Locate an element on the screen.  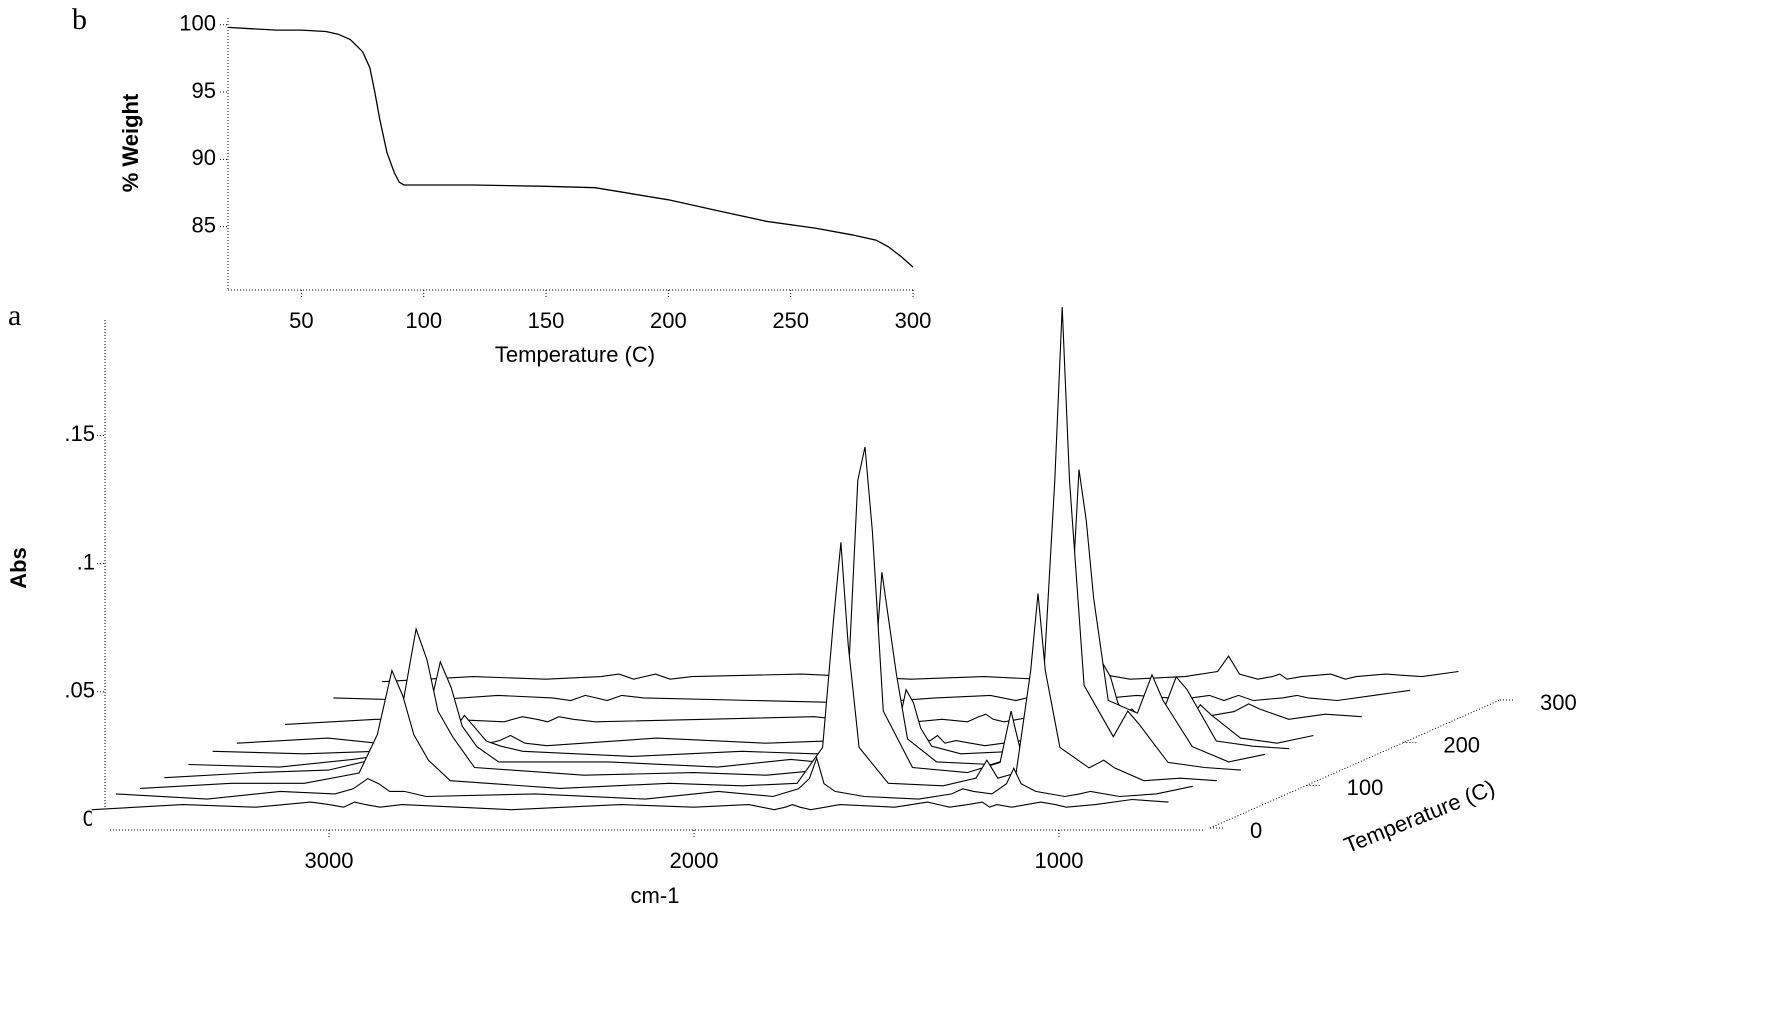
x-tick-label: 2000 is located at coordinates (694, 860).